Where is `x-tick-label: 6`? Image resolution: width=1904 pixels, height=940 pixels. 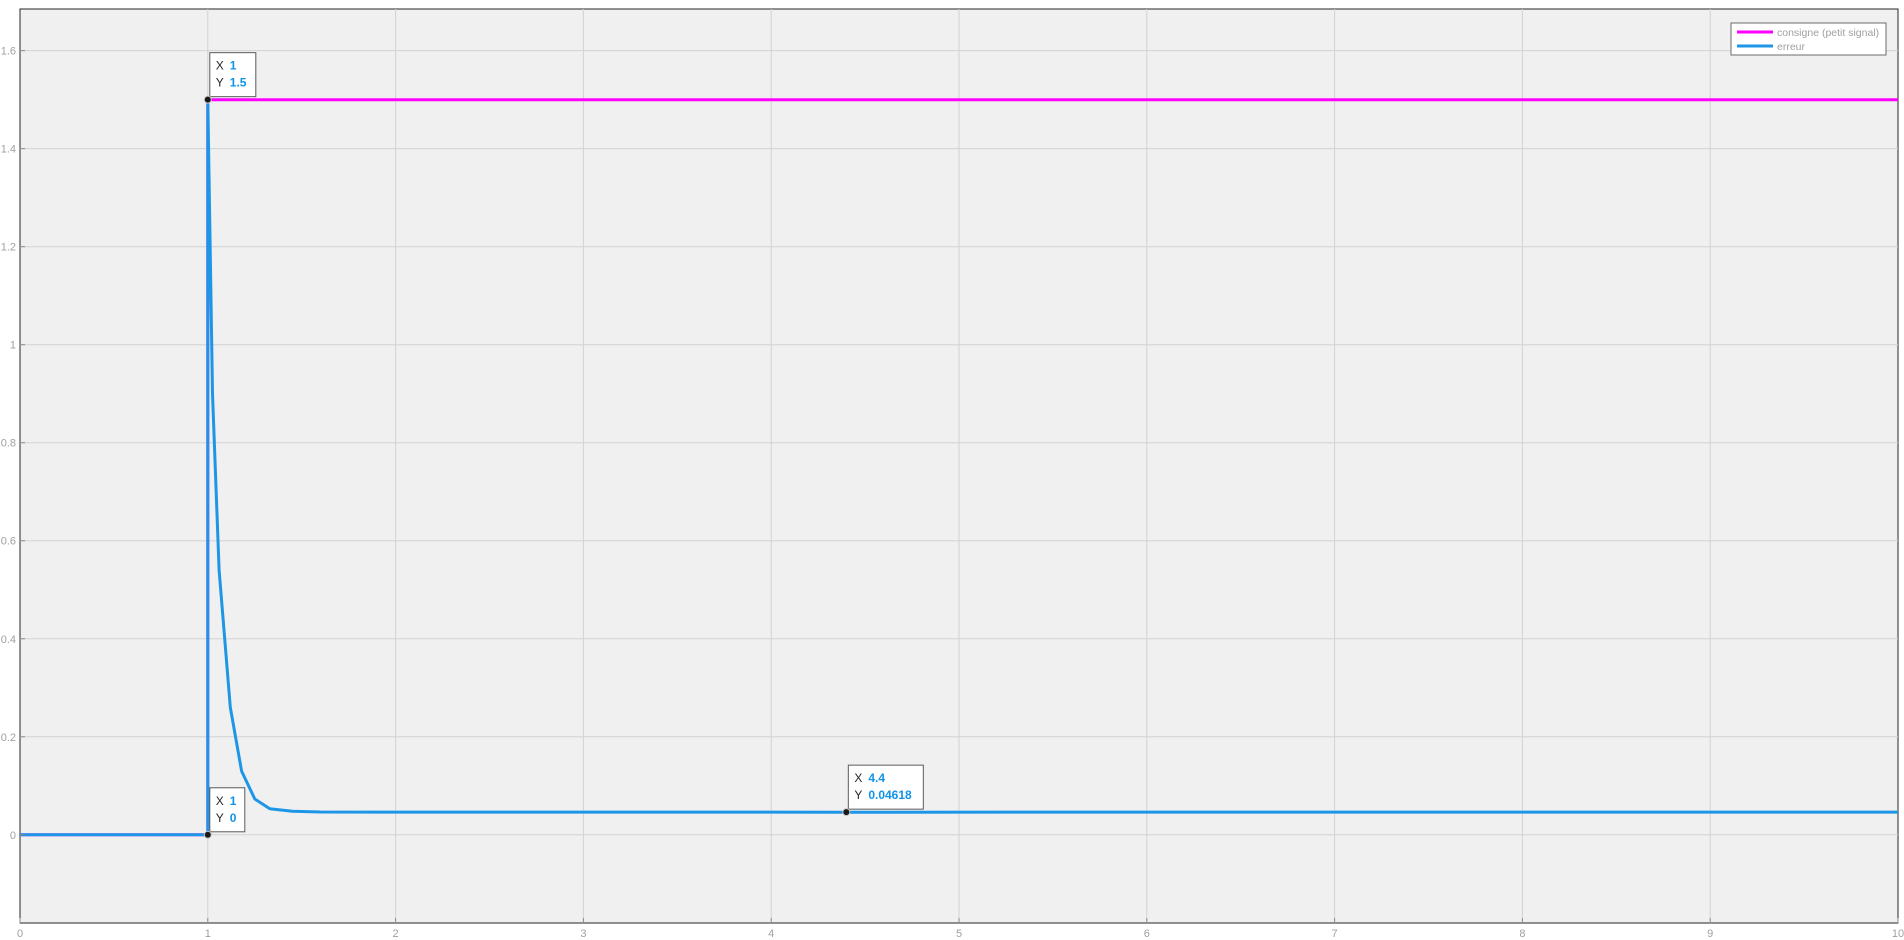
x-tick-label: 6 is located at coordinates (1147, 934).